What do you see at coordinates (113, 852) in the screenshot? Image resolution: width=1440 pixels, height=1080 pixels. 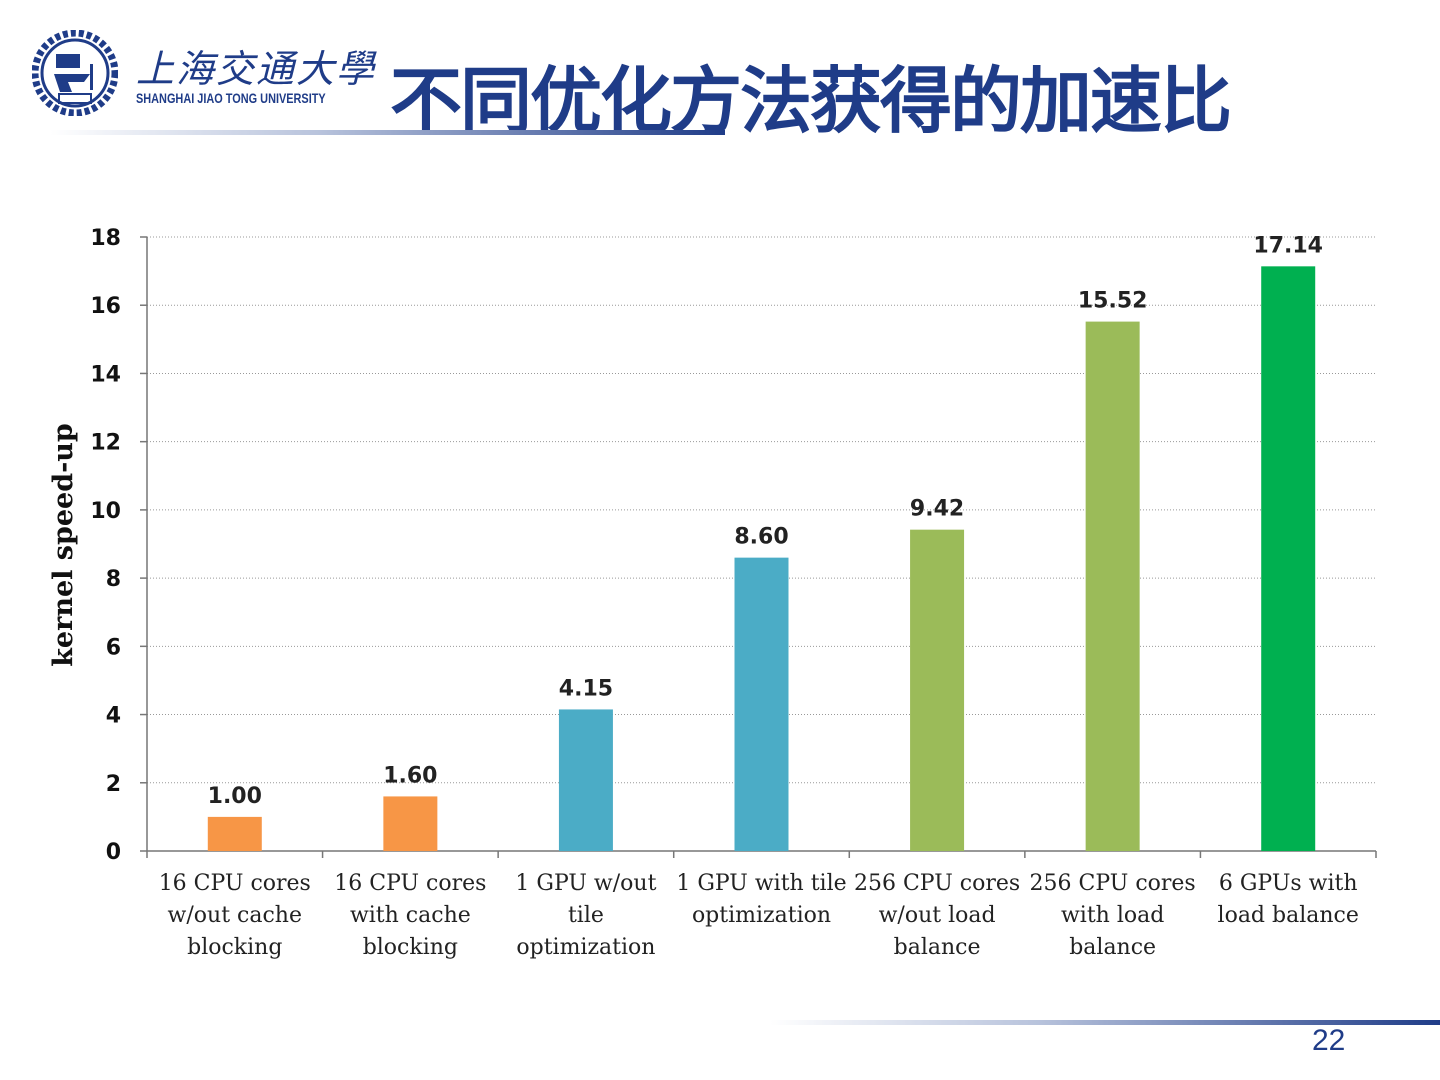 I see `y-tick-label: 0` at bounding box center [113, 852].